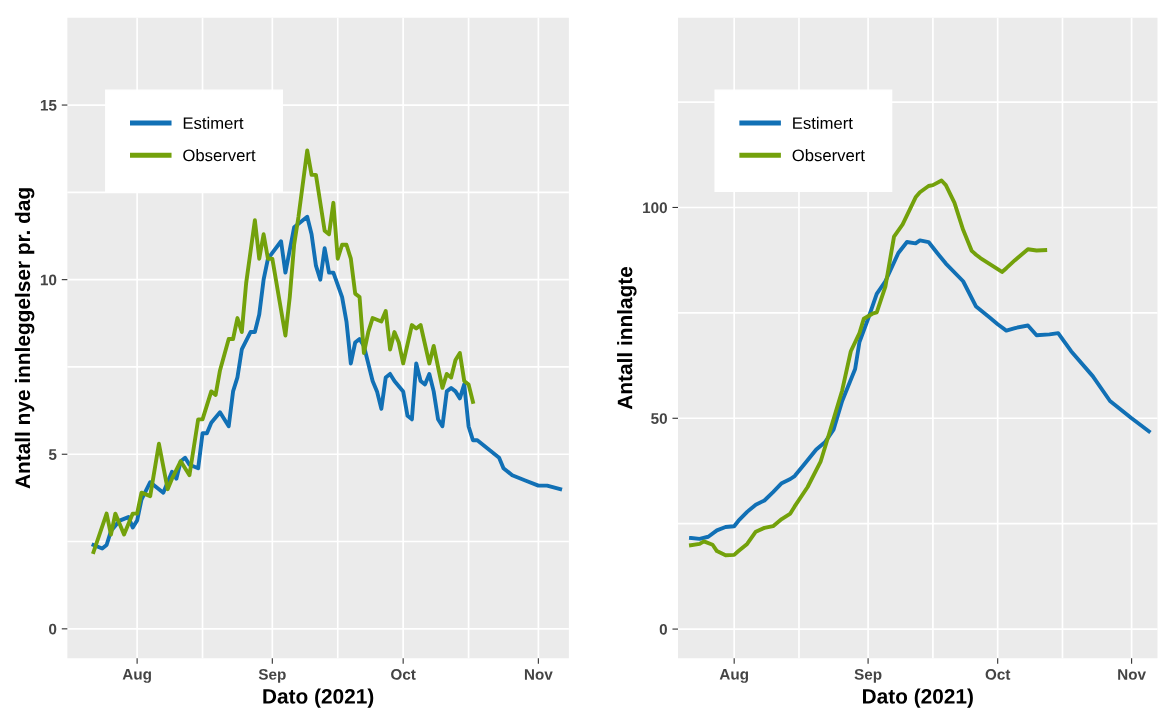 The height and width of the screenshot is (710, 1161). Describe the element at coordinates (48, 280) in the screenshot. I see `y-tick-label: 10` at that location.